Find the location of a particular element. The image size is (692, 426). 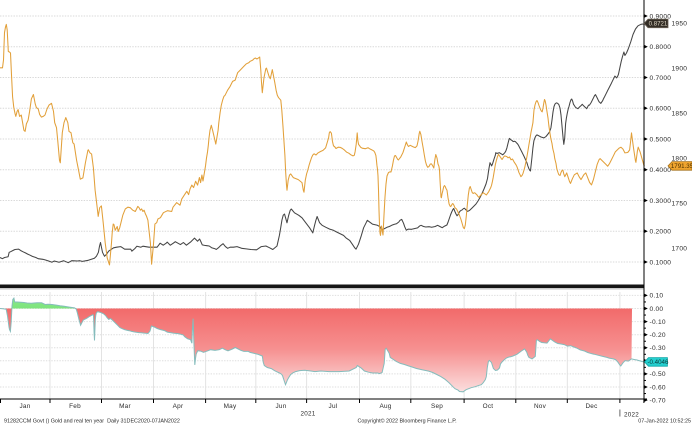

svg-text: Apr is located at coordinates (178, 406).